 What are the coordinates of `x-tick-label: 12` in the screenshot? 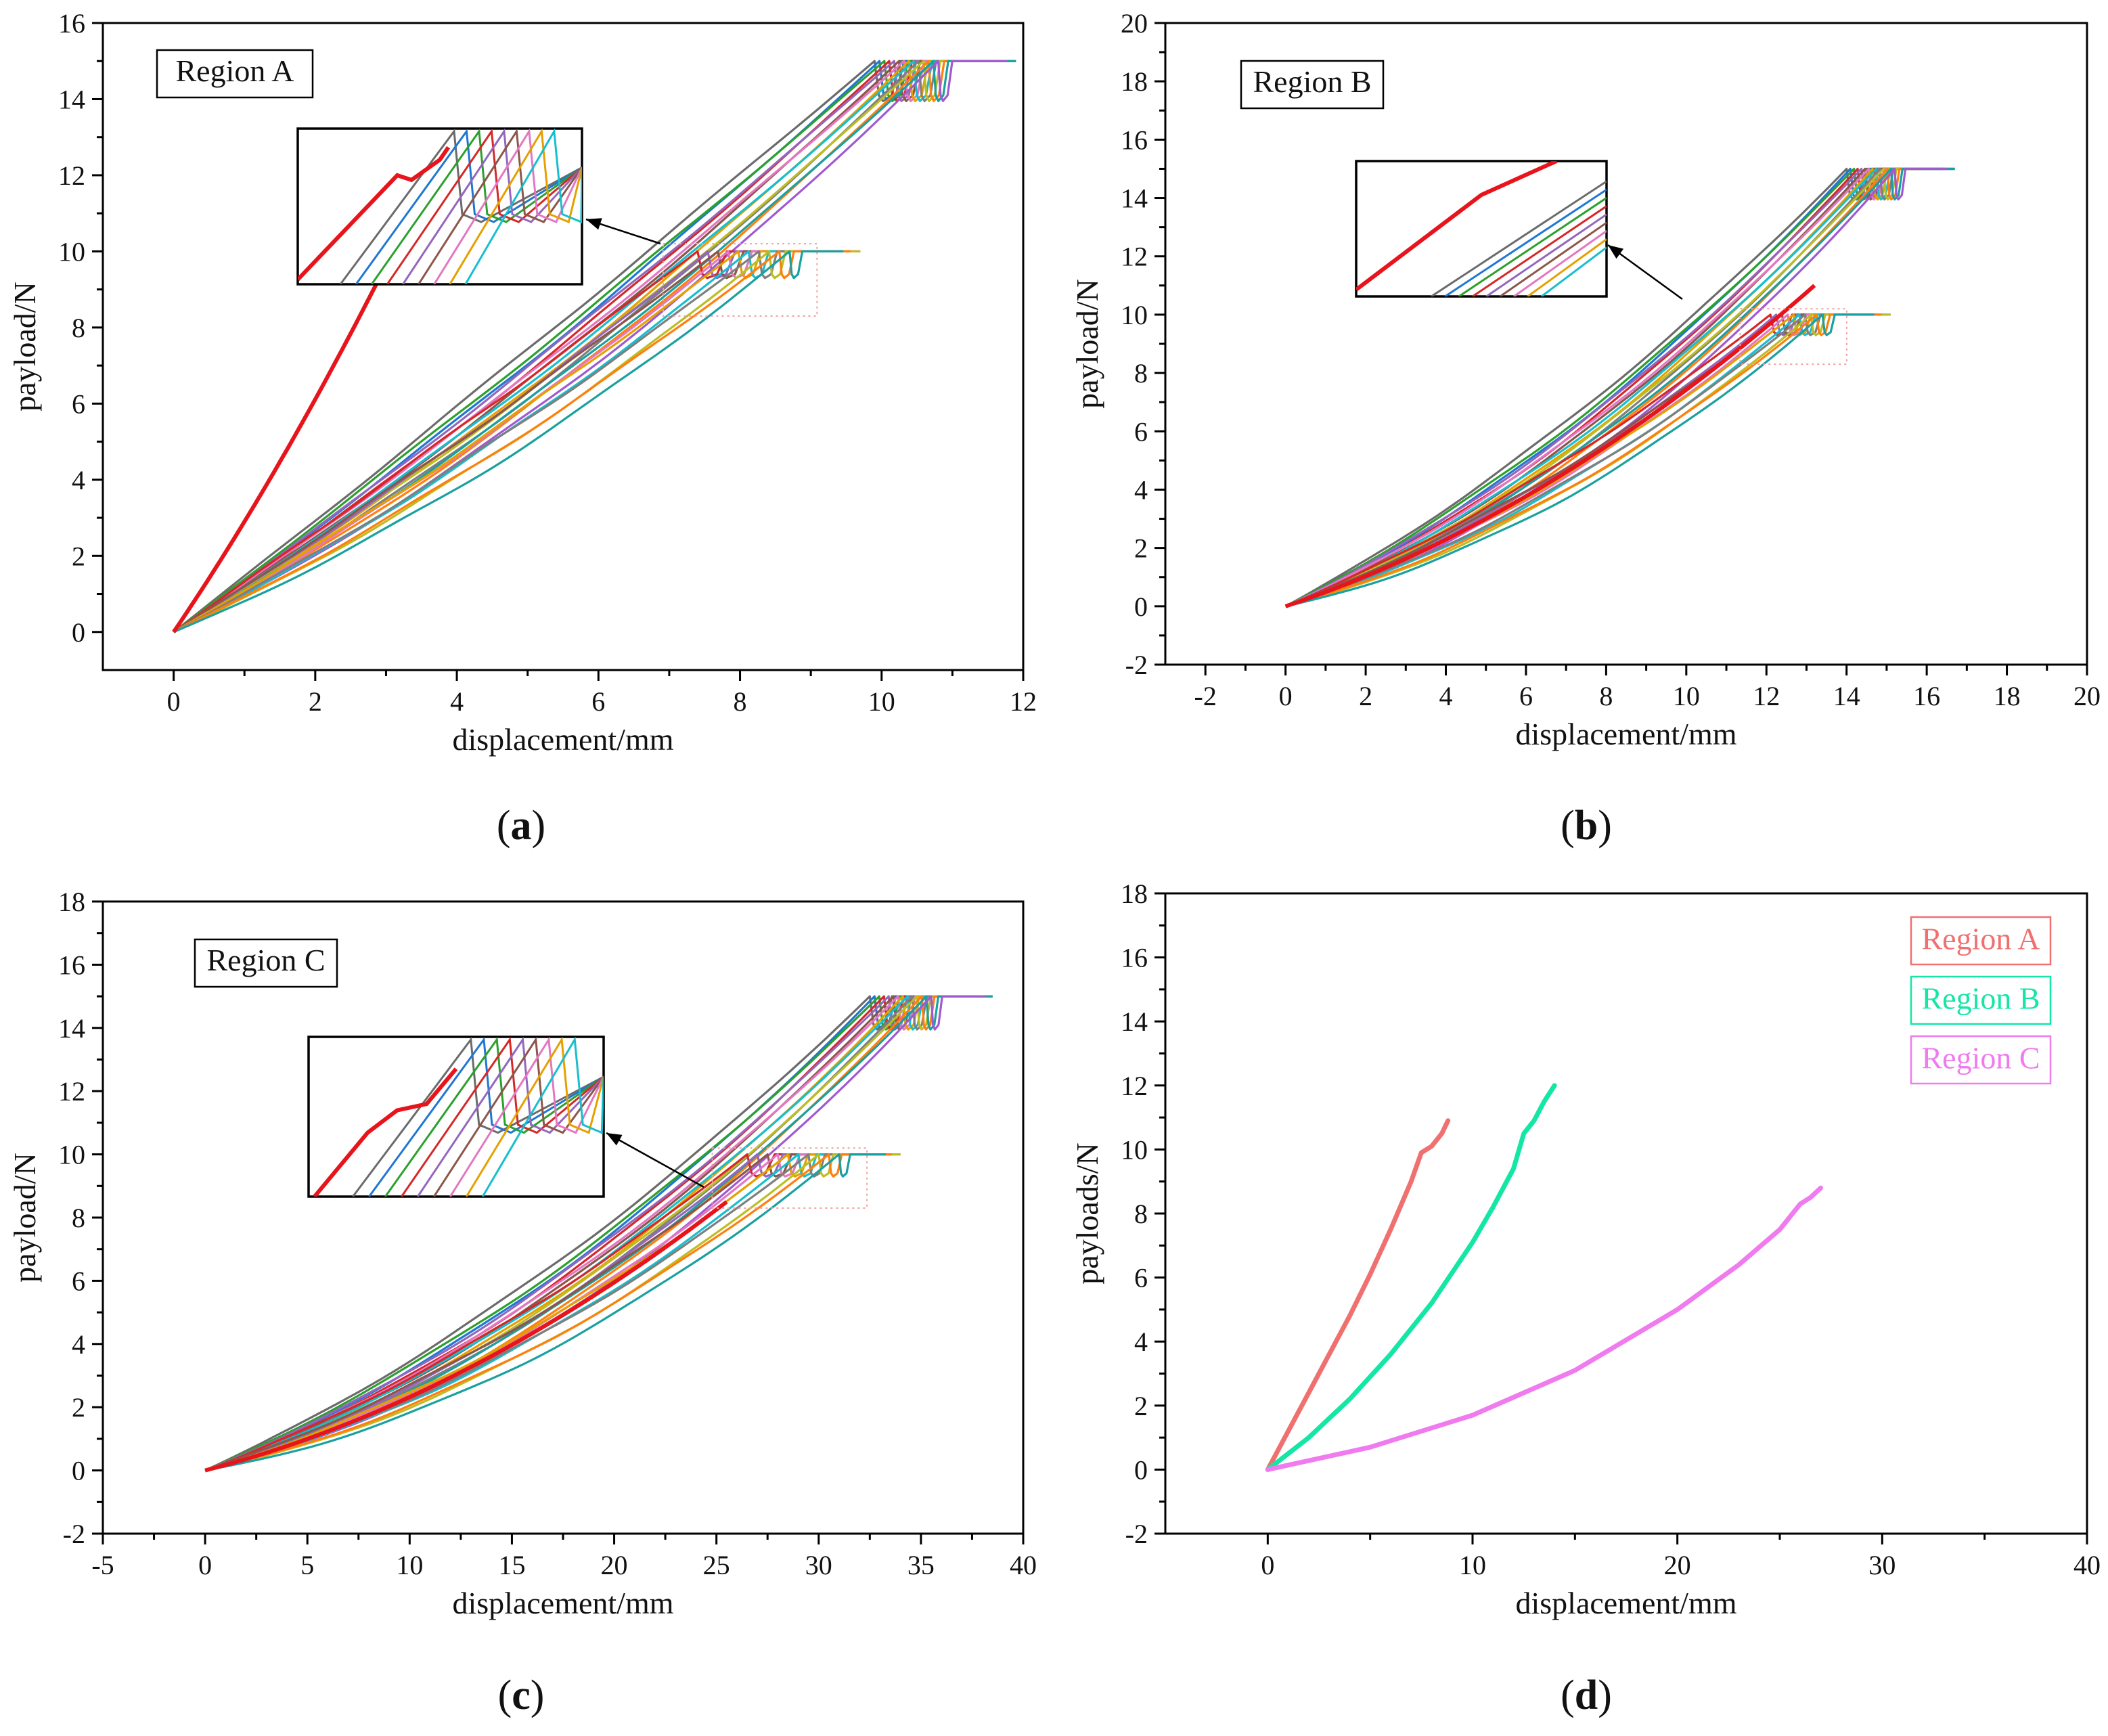 It's located at (1024, 701).